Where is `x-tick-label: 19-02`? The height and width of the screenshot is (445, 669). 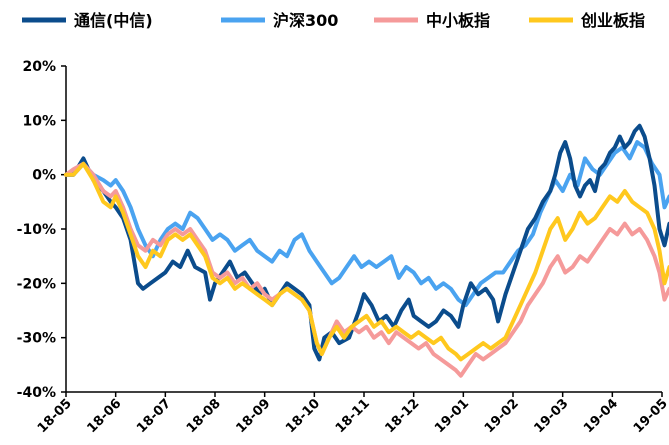 x-tick-label: 19-02 is located at coordinates (502, 416).